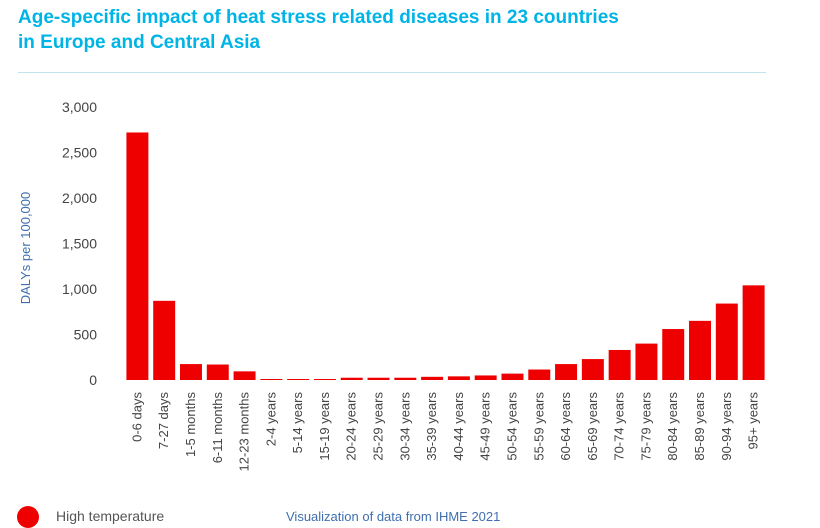 The image size is (820, 528). I want to click on bar-7-27-days, so click(164, 340).